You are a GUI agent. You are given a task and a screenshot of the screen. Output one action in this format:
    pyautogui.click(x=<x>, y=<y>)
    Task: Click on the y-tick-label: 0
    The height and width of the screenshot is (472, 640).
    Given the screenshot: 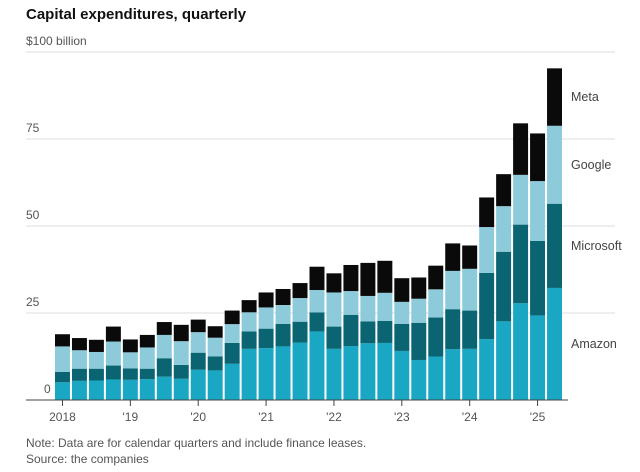 What is the action you would take?
    pyautogui.click(x=47, y=389)
    